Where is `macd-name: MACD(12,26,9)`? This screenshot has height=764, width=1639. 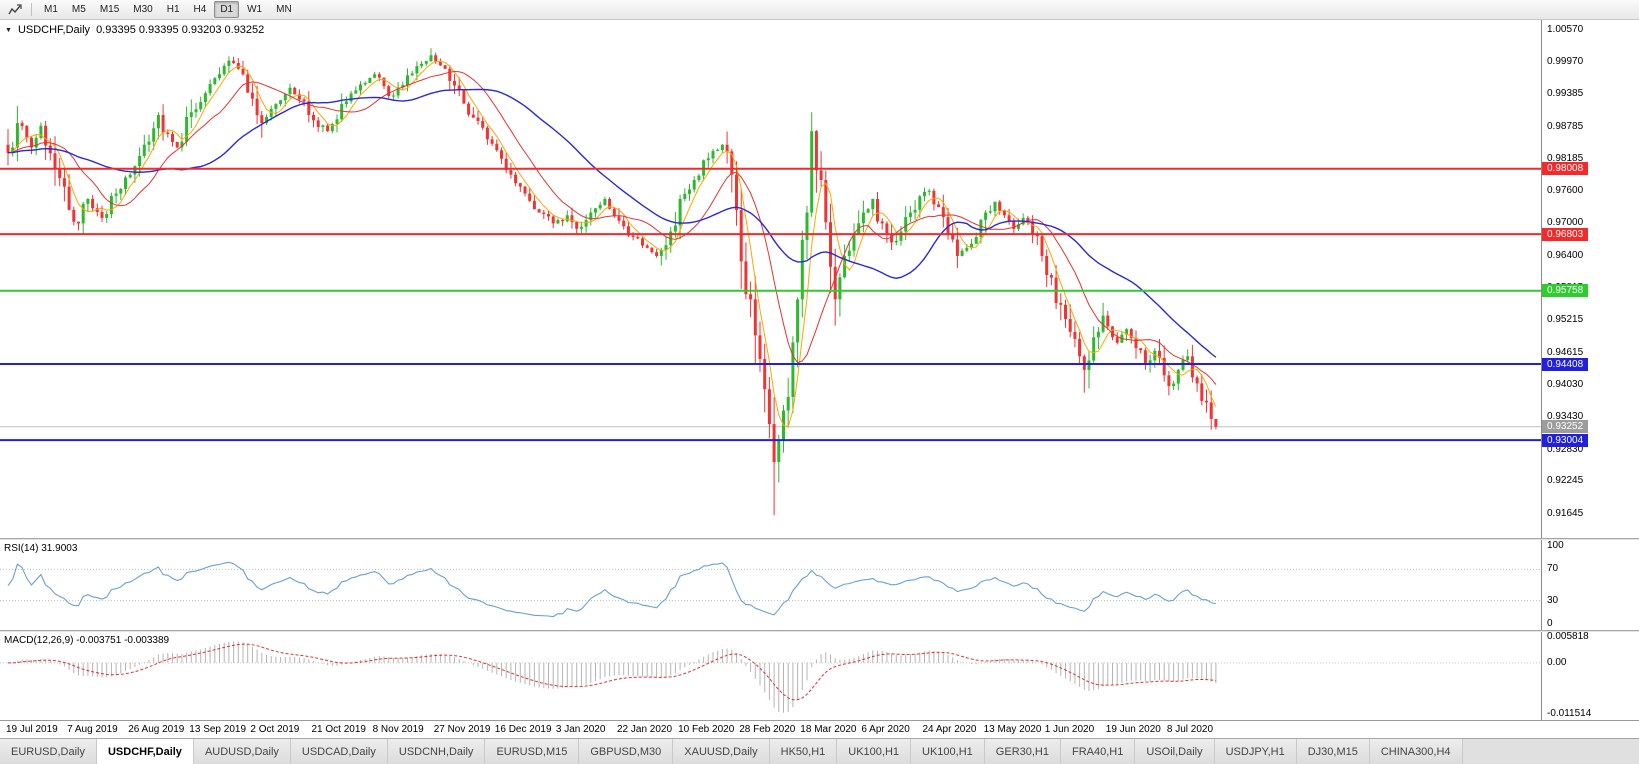
macd-name: MACD(12,26,9) is located at coordinates (39, 640).